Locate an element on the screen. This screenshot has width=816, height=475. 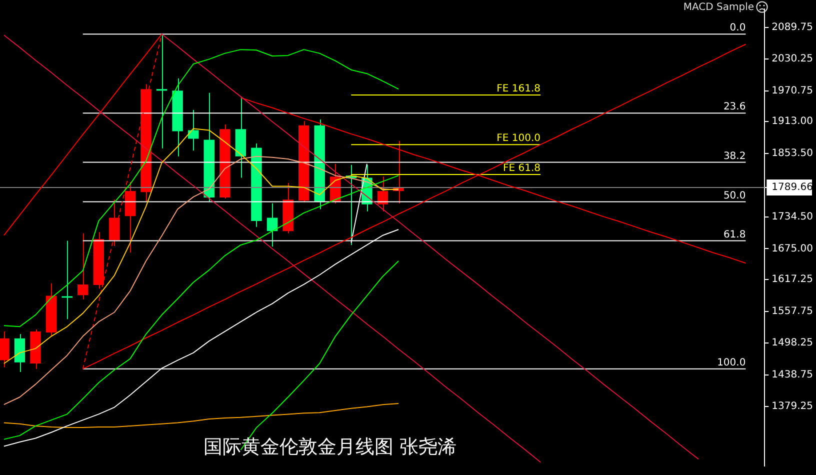
y-tick-label: 1498.25 is located at coordinates (793, 343).